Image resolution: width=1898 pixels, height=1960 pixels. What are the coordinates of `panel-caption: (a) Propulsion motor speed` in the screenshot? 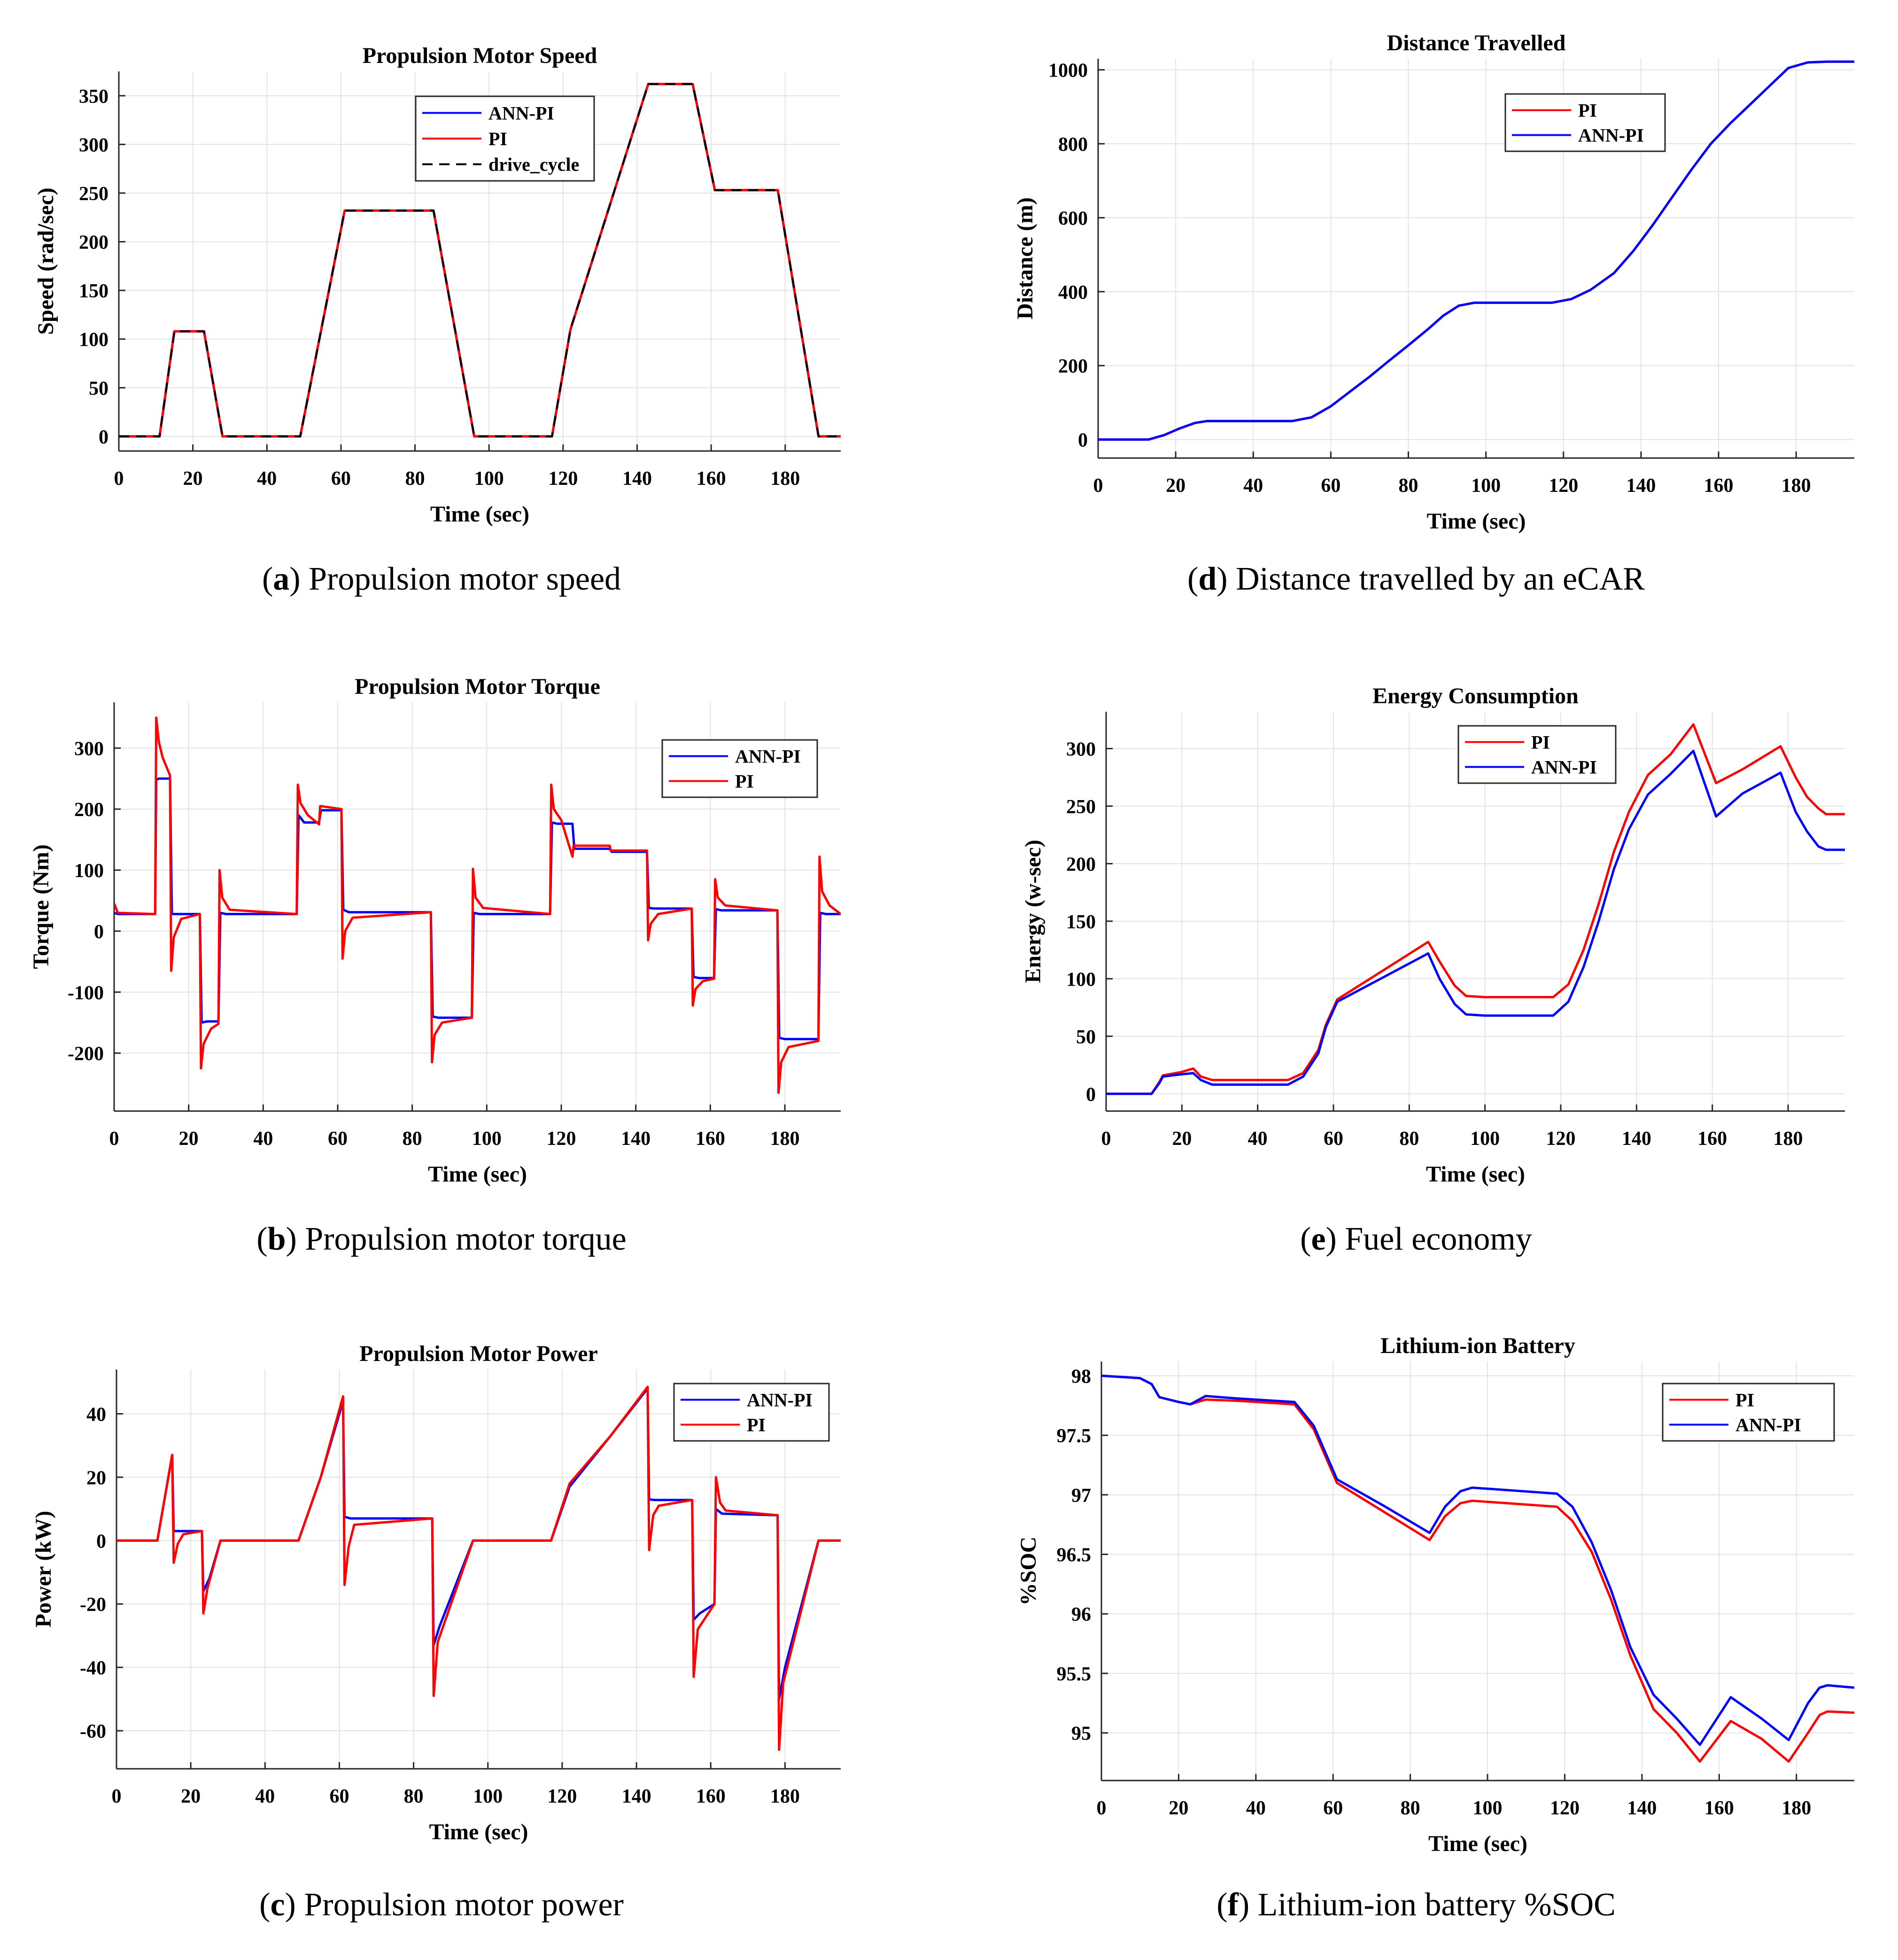 It's located at (441, 579).